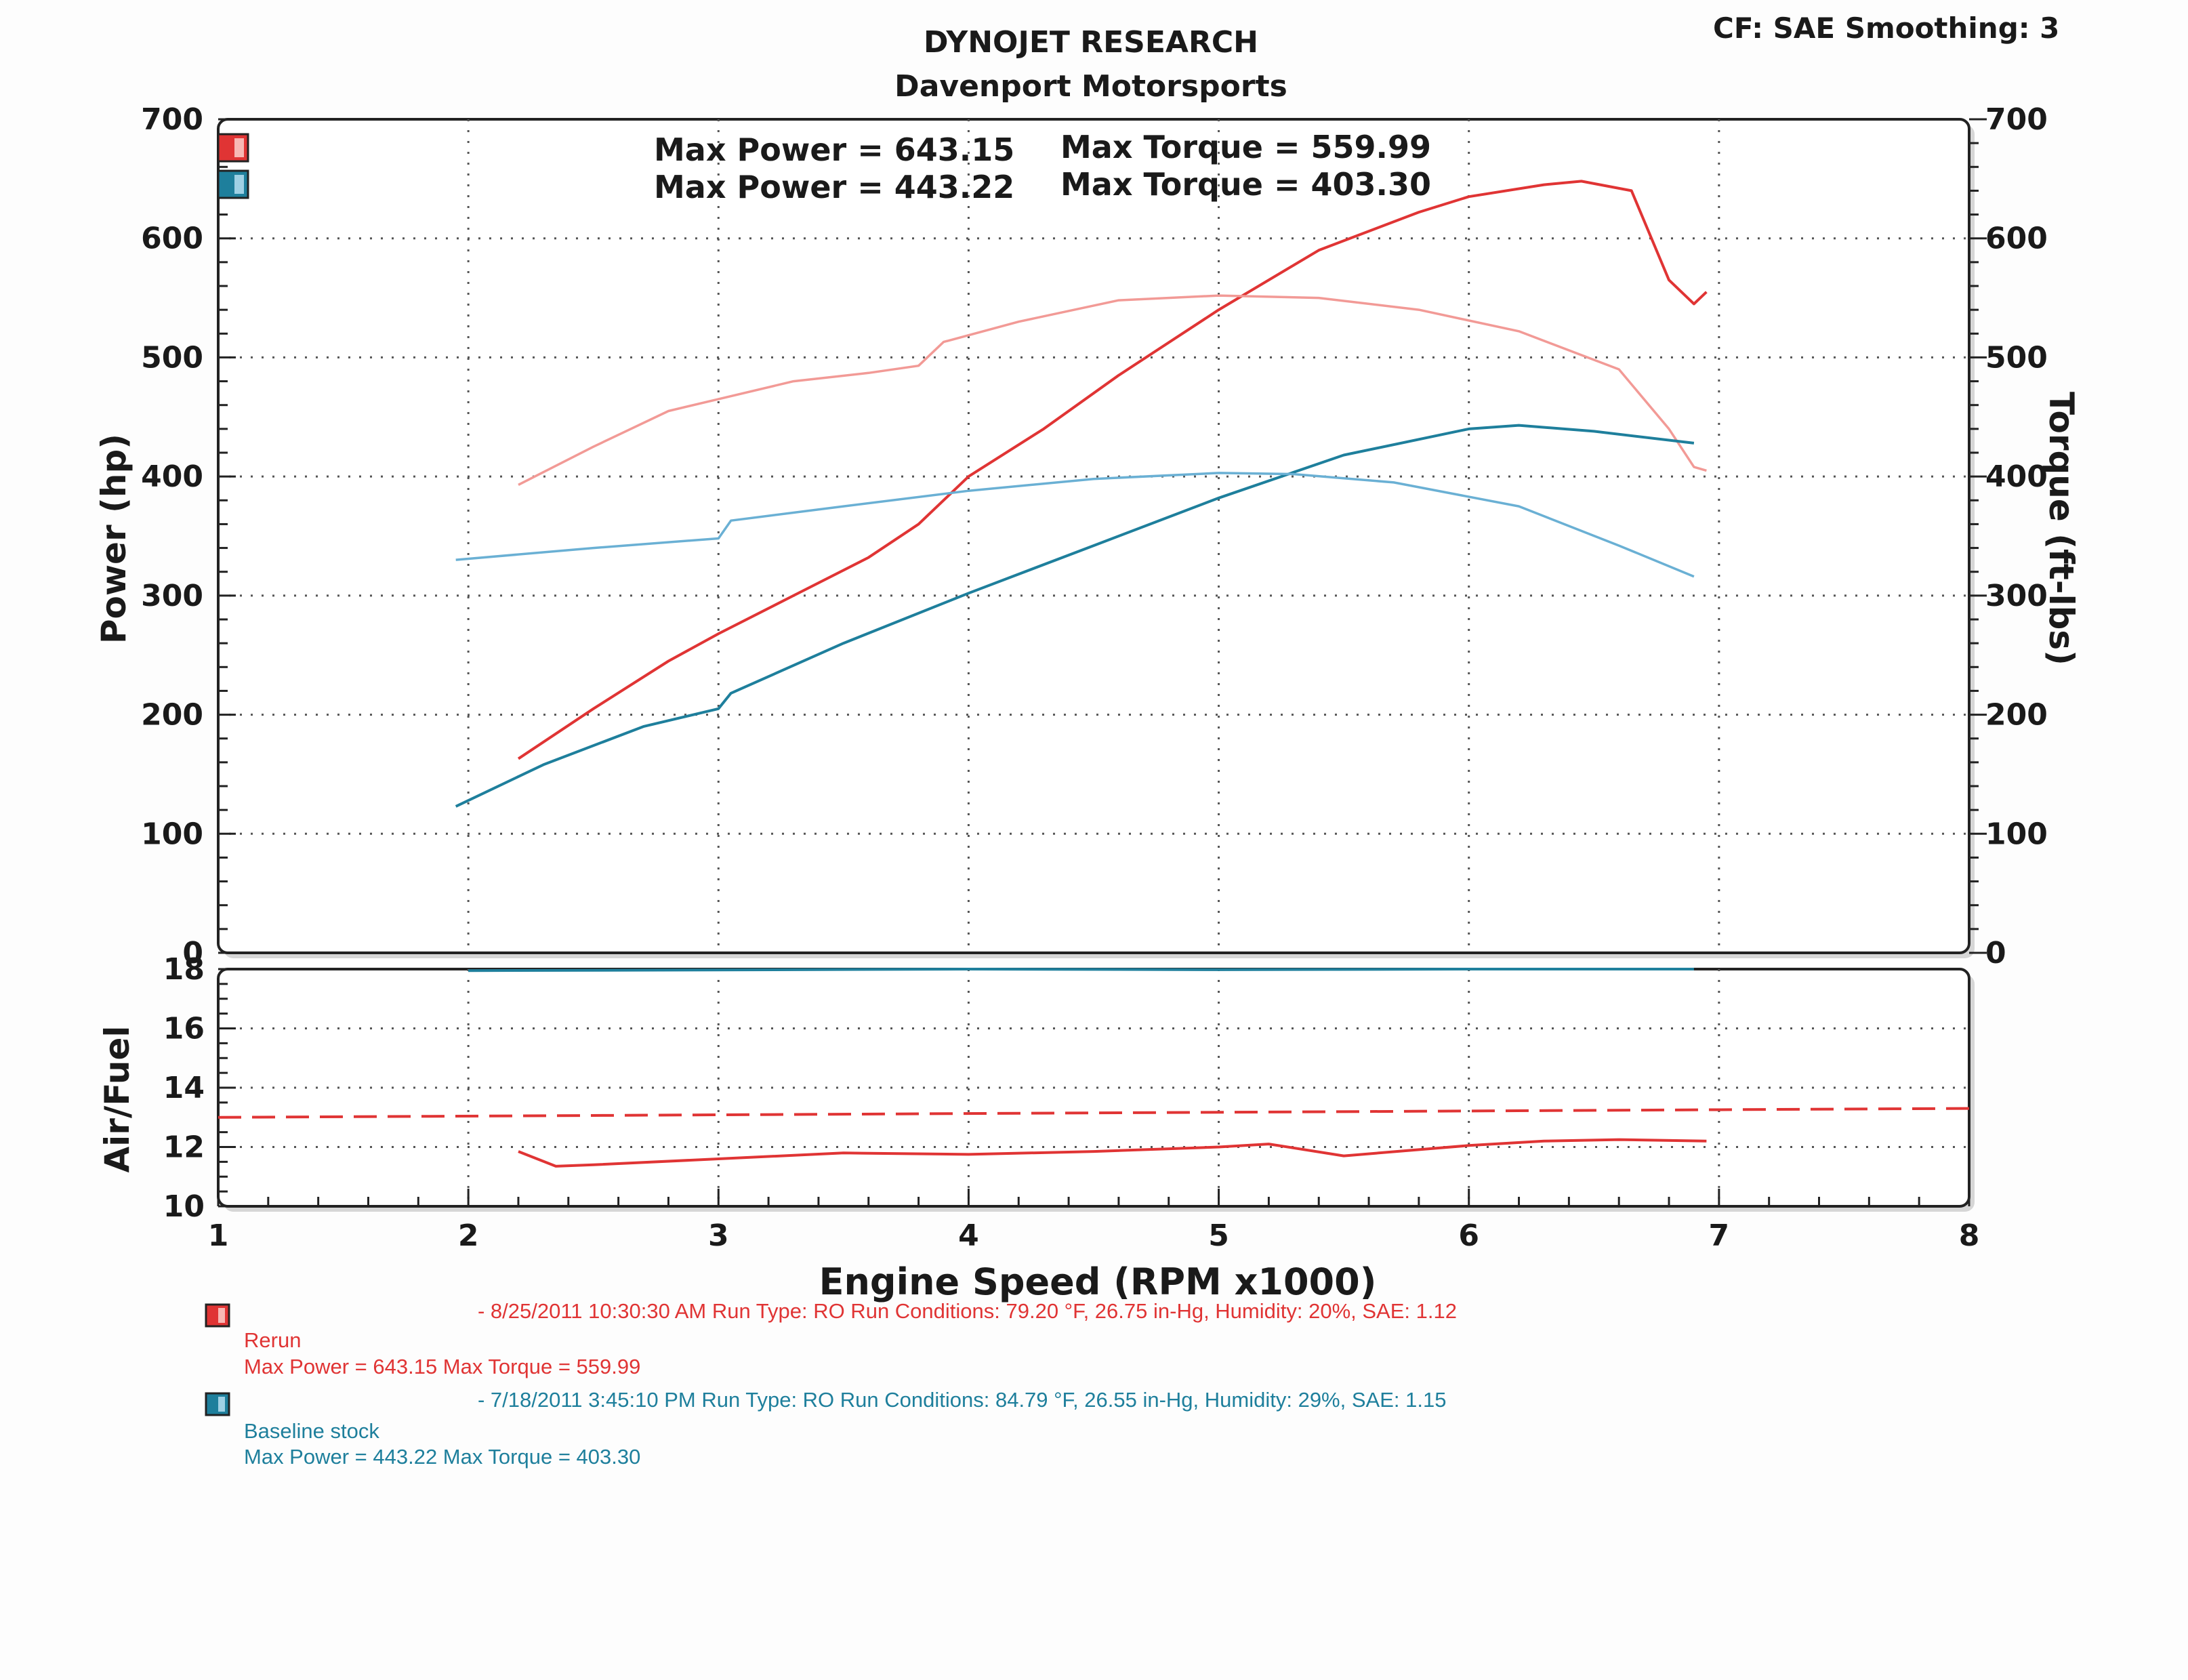 This screenshot has height=1680, width=2188. I want to click on torque-tick-labels: 0 100 200 300 400 500 600 700, so click(2016, 536).